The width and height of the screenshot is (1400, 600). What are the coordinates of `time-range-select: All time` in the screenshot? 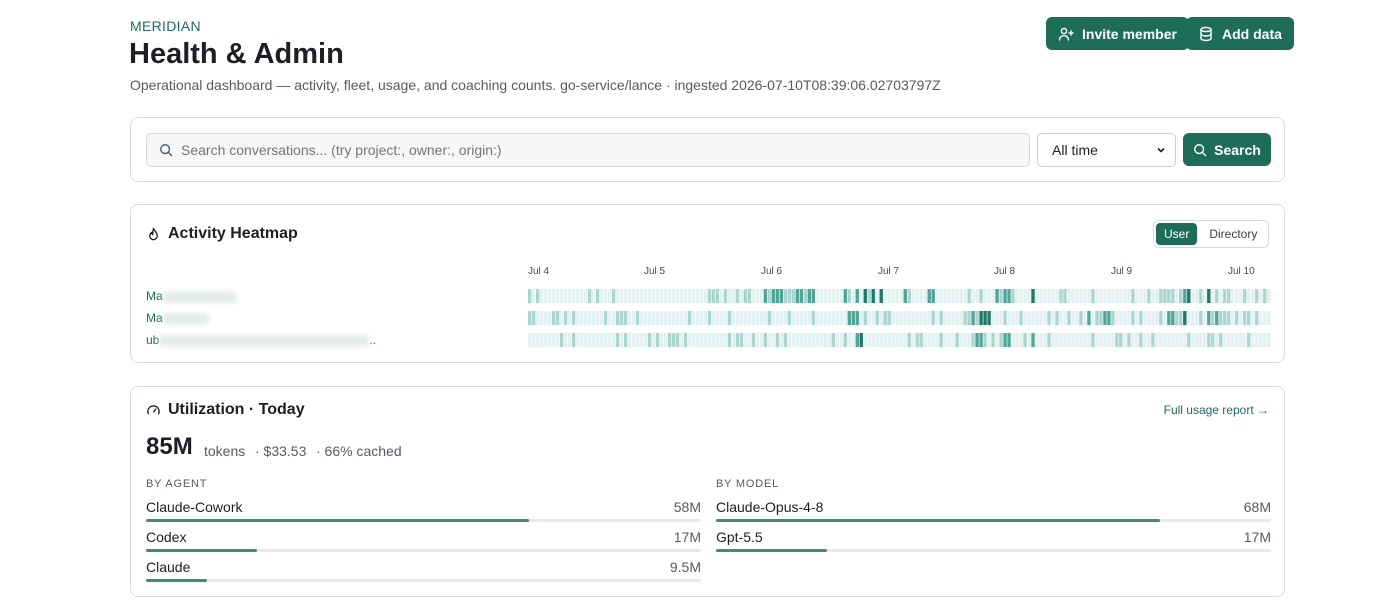 It's located at (1106, 150).